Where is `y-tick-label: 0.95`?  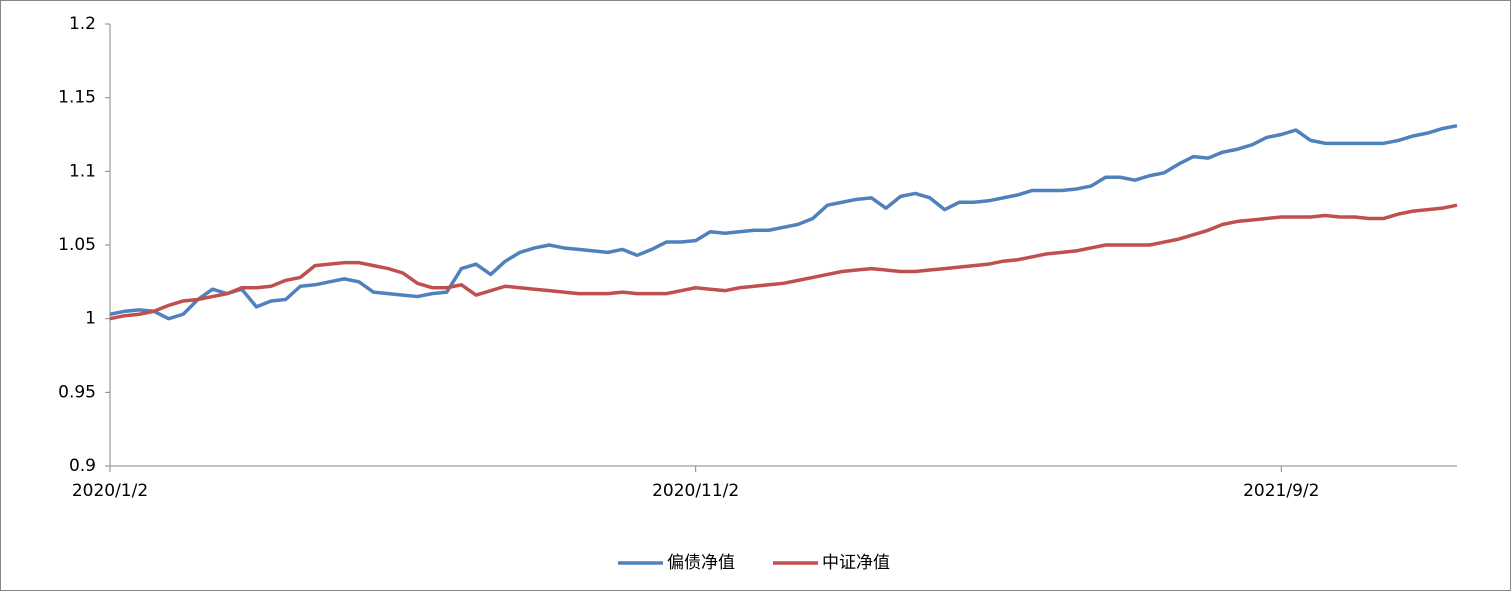
y-tick-label: 0.95 is located at coordinates (77, 392).